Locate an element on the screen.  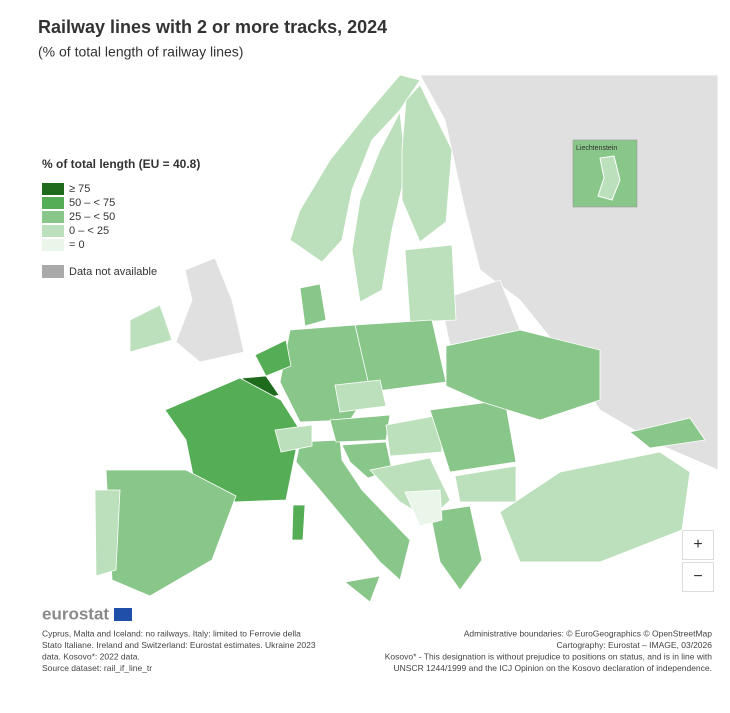
legend-label: 50 – < 75 is located at coordinates (92, 203).